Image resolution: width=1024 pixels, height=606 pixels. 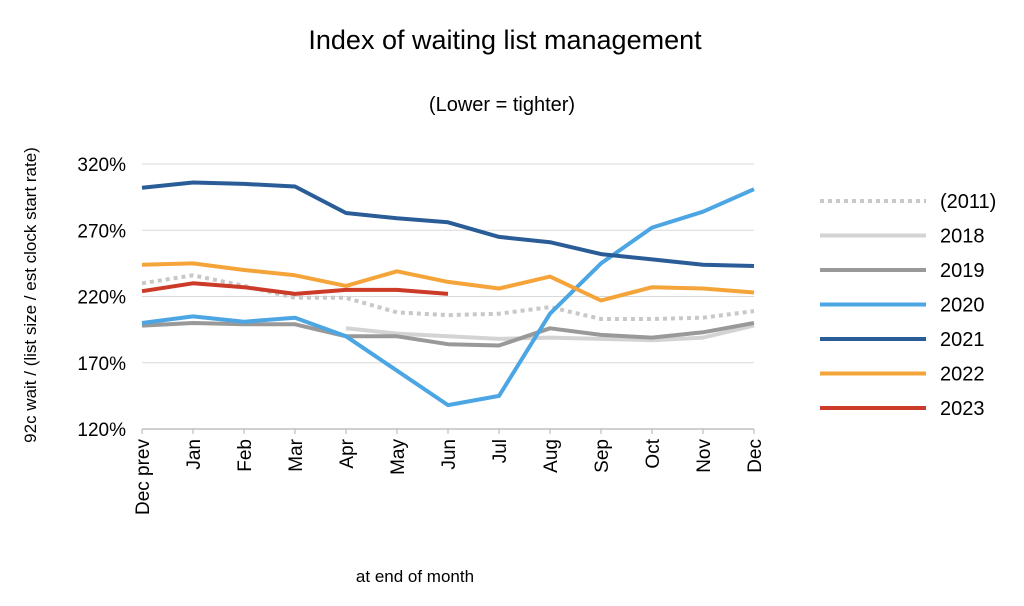 What do you see at coordinates (502, 105) in the screenshot?
I see `chart-subtitle: (Lower = tighter)` at bounding box center [502, 105].